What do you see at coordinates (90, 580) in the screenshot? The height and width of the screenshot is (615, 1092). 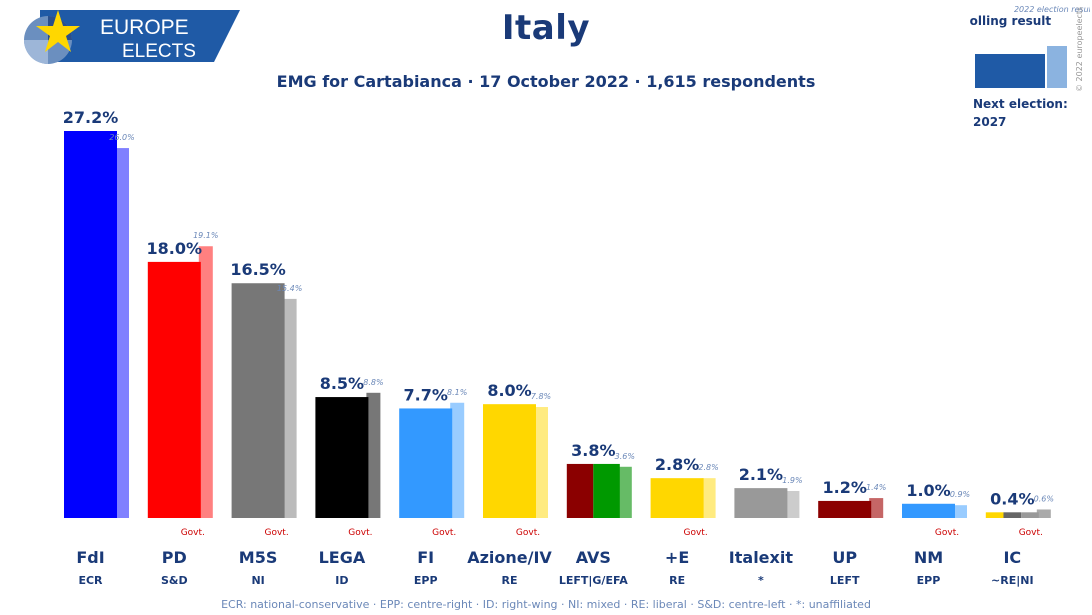 I see `group-label: ECR` at bounding box center [90, 580].